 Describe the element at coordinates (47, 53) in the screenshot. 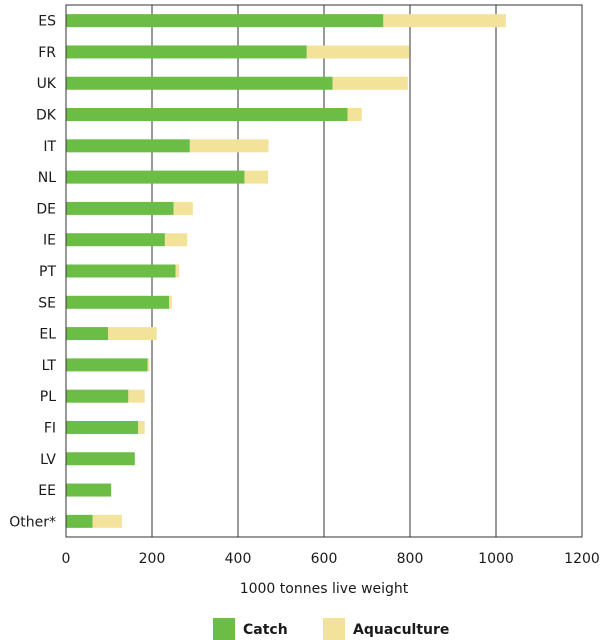

I see `category-label: FR` at that location.